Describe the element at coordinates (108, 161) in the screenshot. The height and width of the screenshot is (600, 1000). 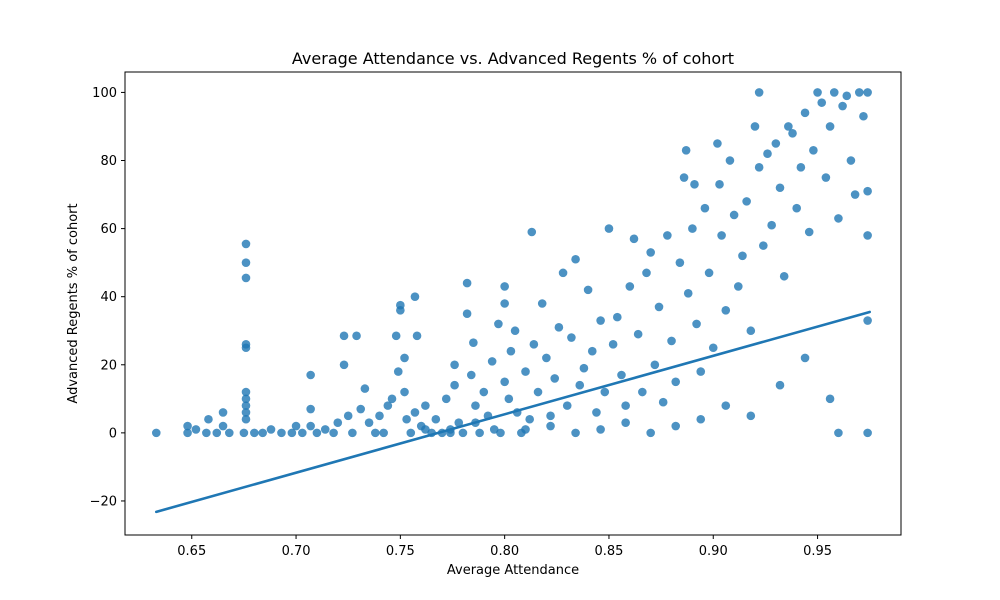
I see `y-tick-label: 80` at that location.